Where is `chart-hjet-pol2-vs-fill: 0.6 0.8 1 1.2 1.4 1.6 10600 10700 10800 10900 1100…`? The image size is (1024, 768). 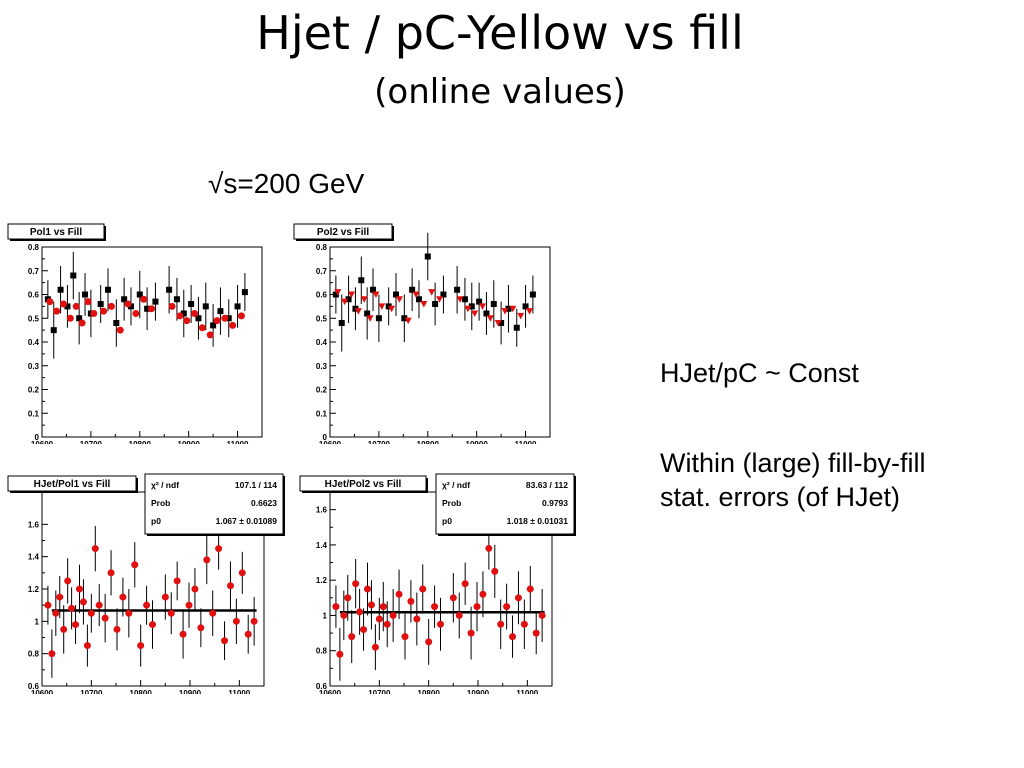
chart-hjet-pol2-vs-fill: 0.6 0.8 1 1.2 1.4 1.6 10600 10700 10800 10900 1100… is located at coordinates (435, 585).